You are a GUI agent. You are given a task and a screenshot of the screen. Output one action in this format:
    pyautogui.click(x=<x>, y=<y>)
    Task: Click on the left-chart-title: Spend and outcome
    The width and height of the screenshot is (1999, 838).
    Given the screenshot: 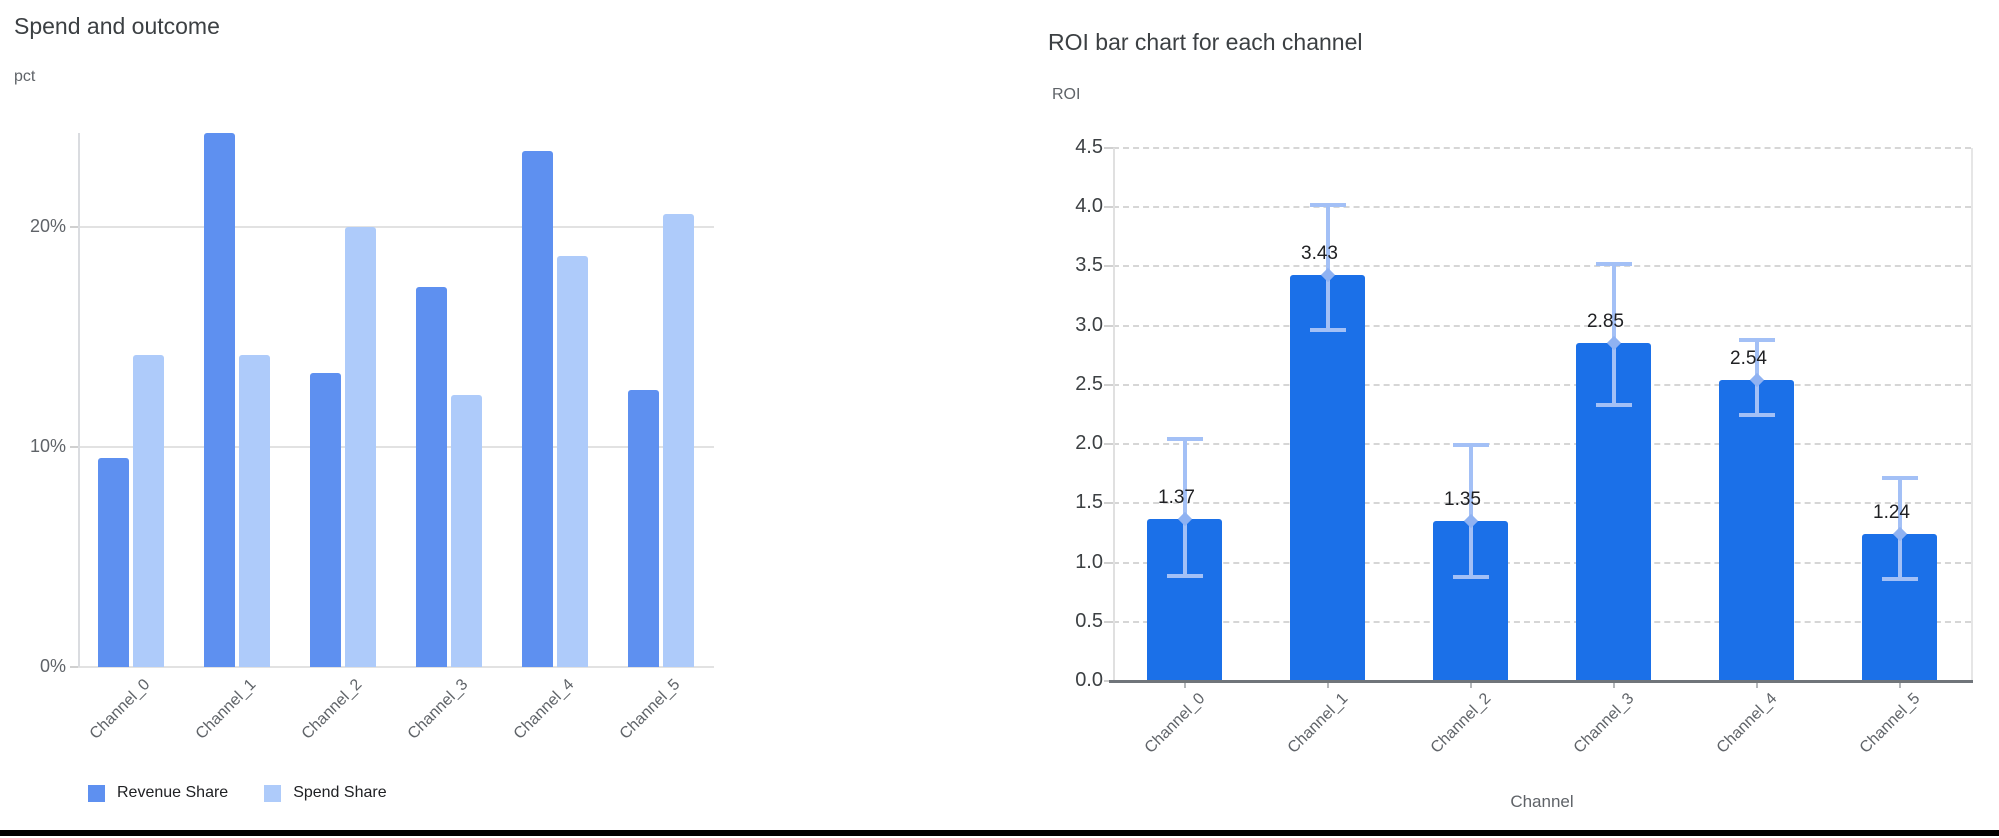 What is the action you would take?
    pyautogui.click(x=117, y=26)
    